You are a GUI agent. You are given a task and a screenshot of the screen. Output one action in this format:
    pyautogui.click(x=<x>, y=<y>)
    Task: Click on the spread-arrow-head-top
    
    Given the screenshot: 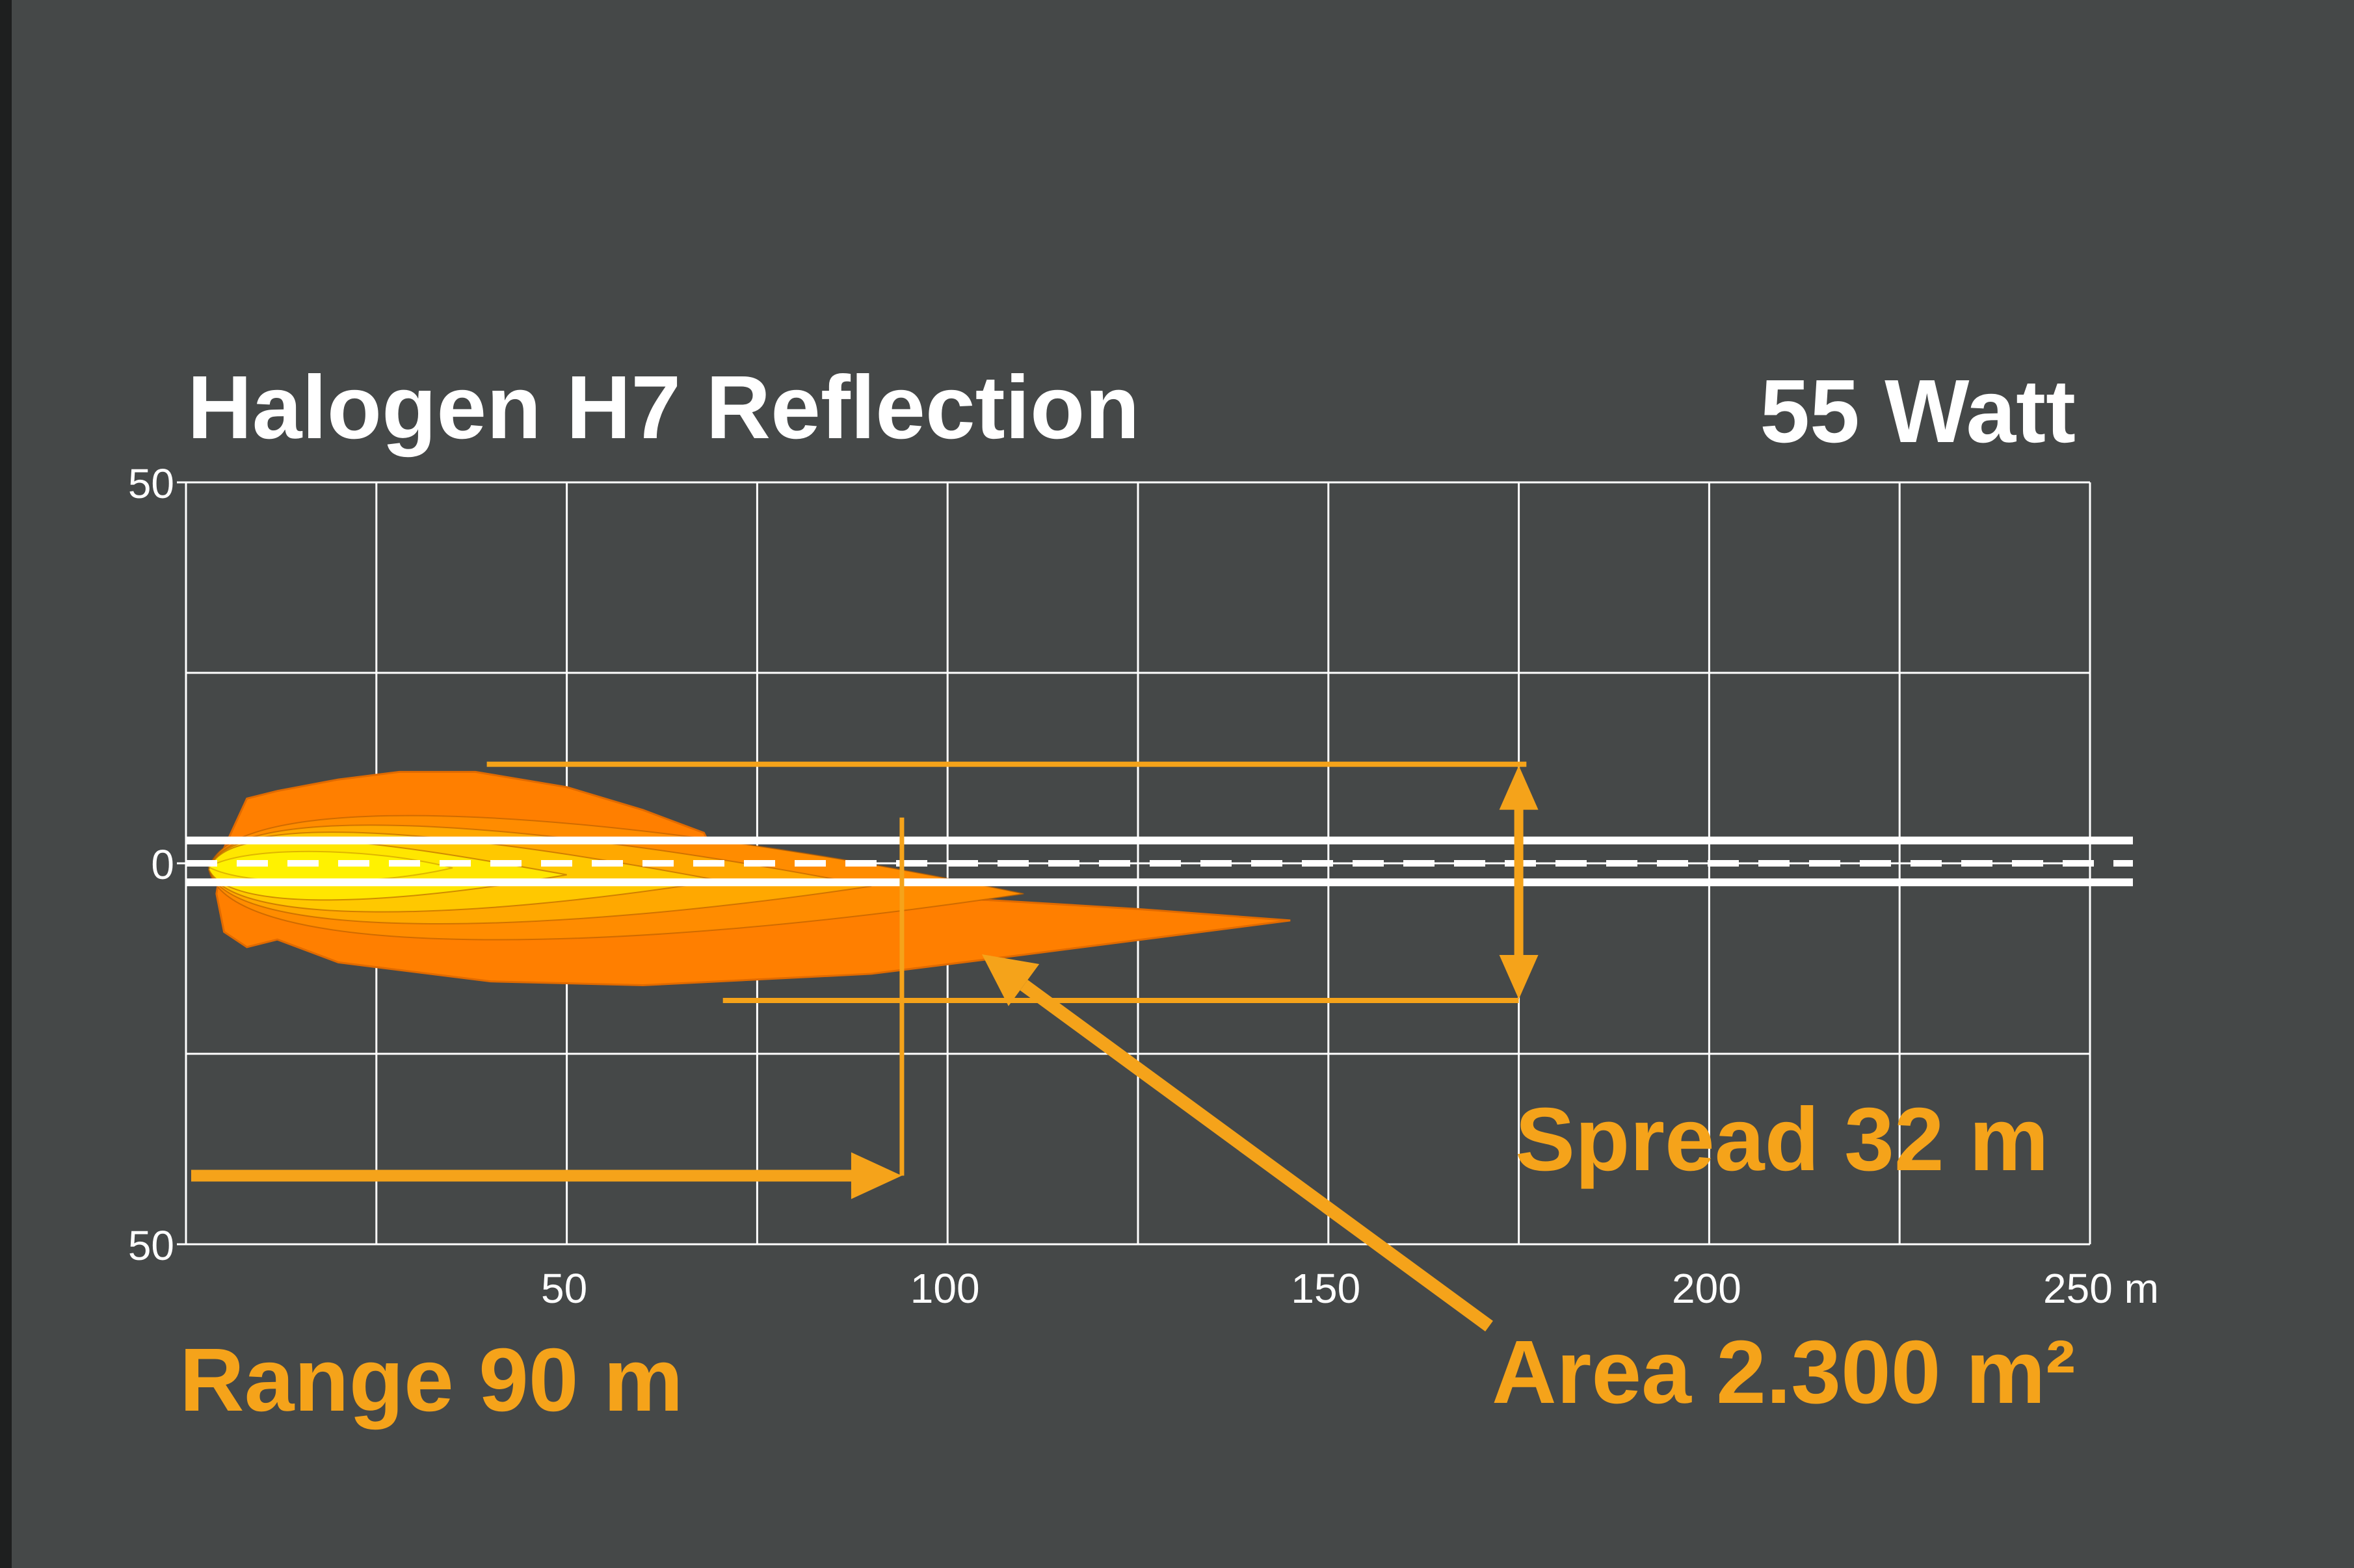 What is the action you would take?
    pyautogui.click(x=1519, y=787)
    